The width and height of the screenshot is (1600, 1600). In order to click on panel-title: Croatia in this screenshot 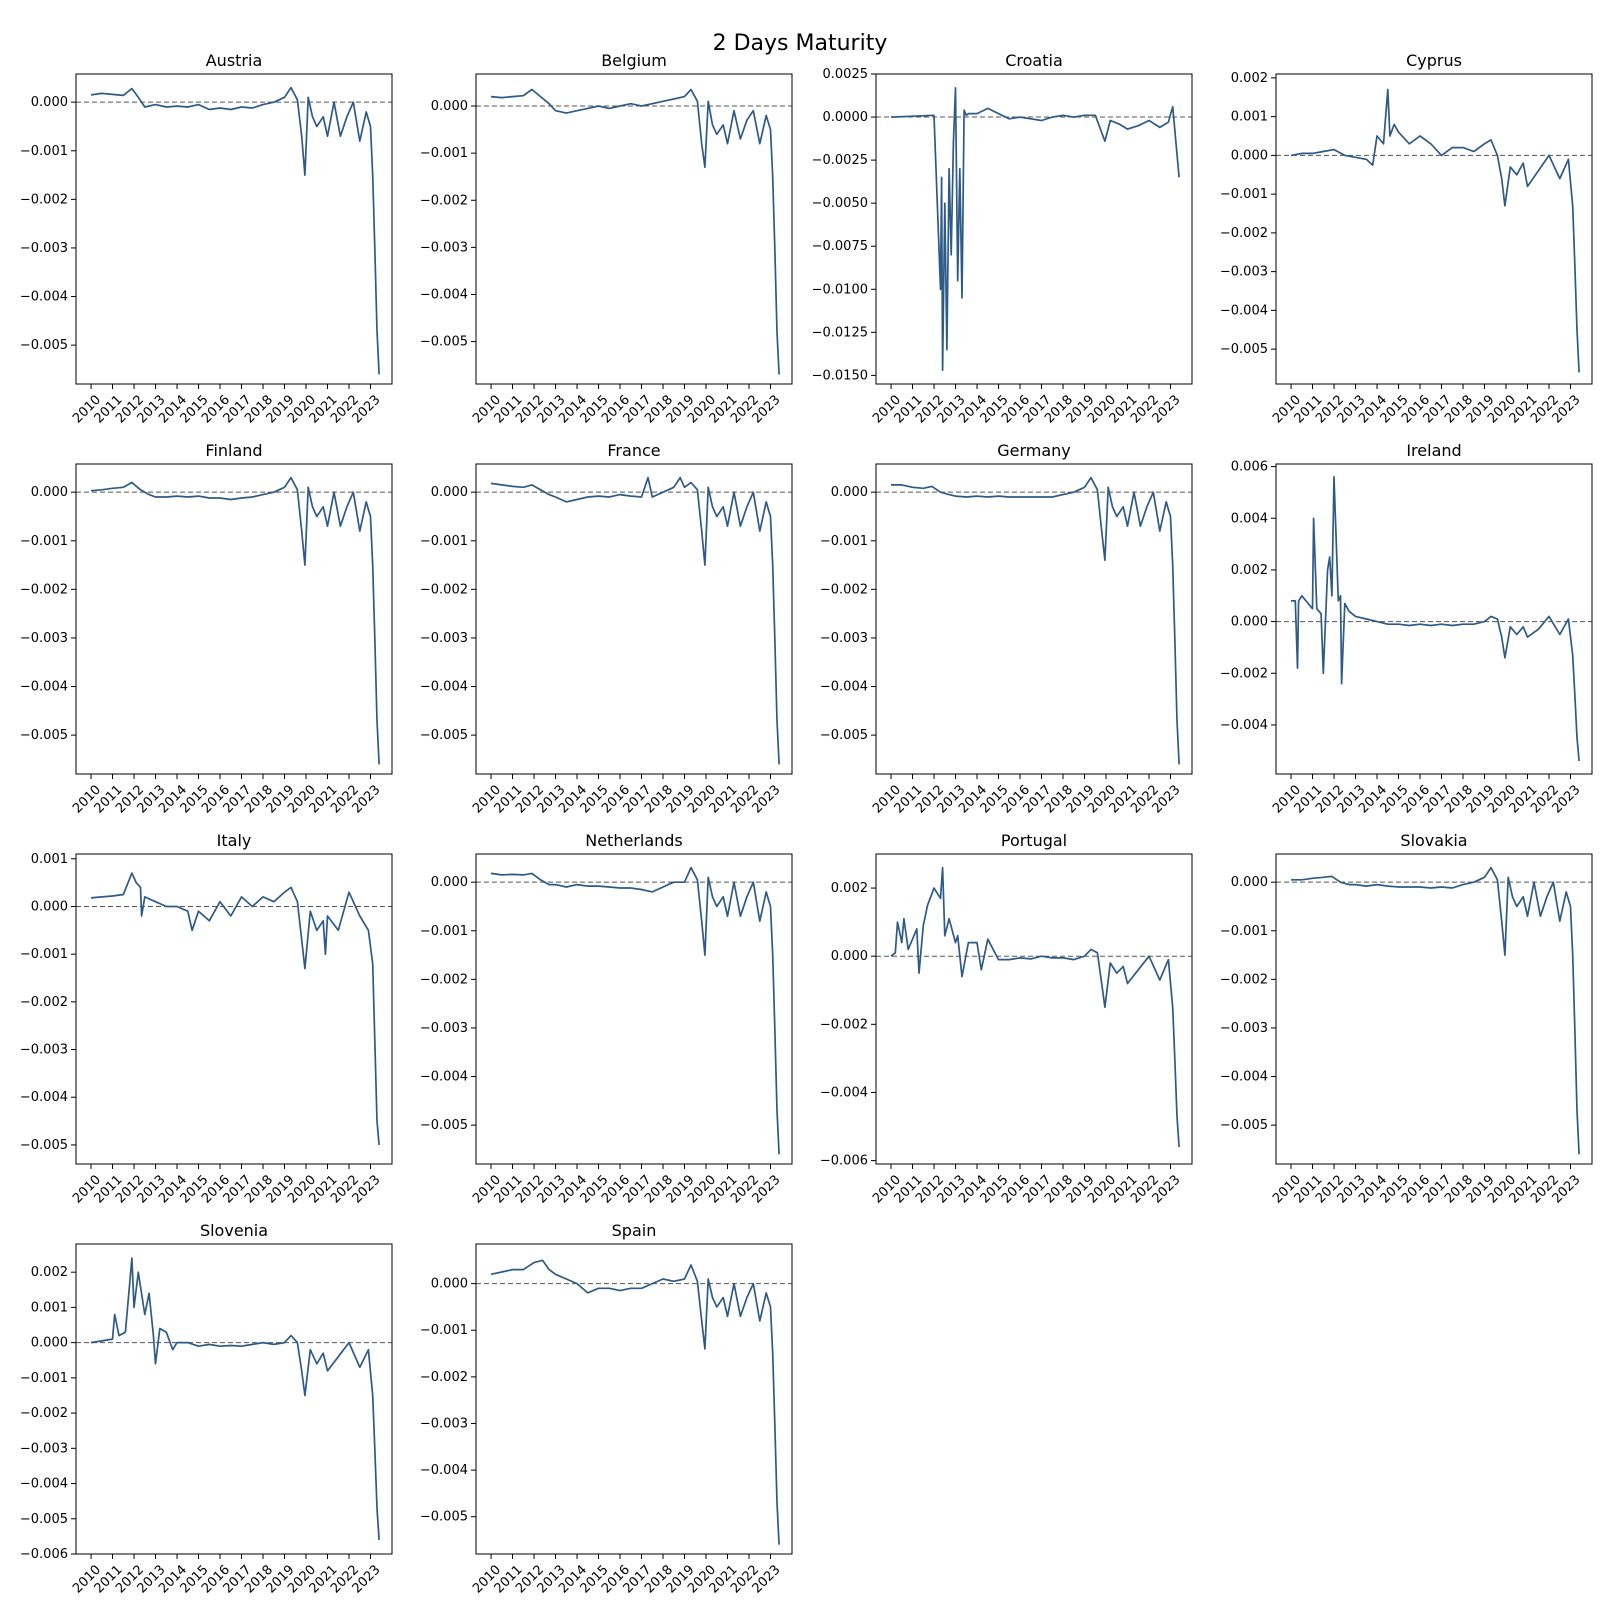, I will do `click(1034, 60)`.